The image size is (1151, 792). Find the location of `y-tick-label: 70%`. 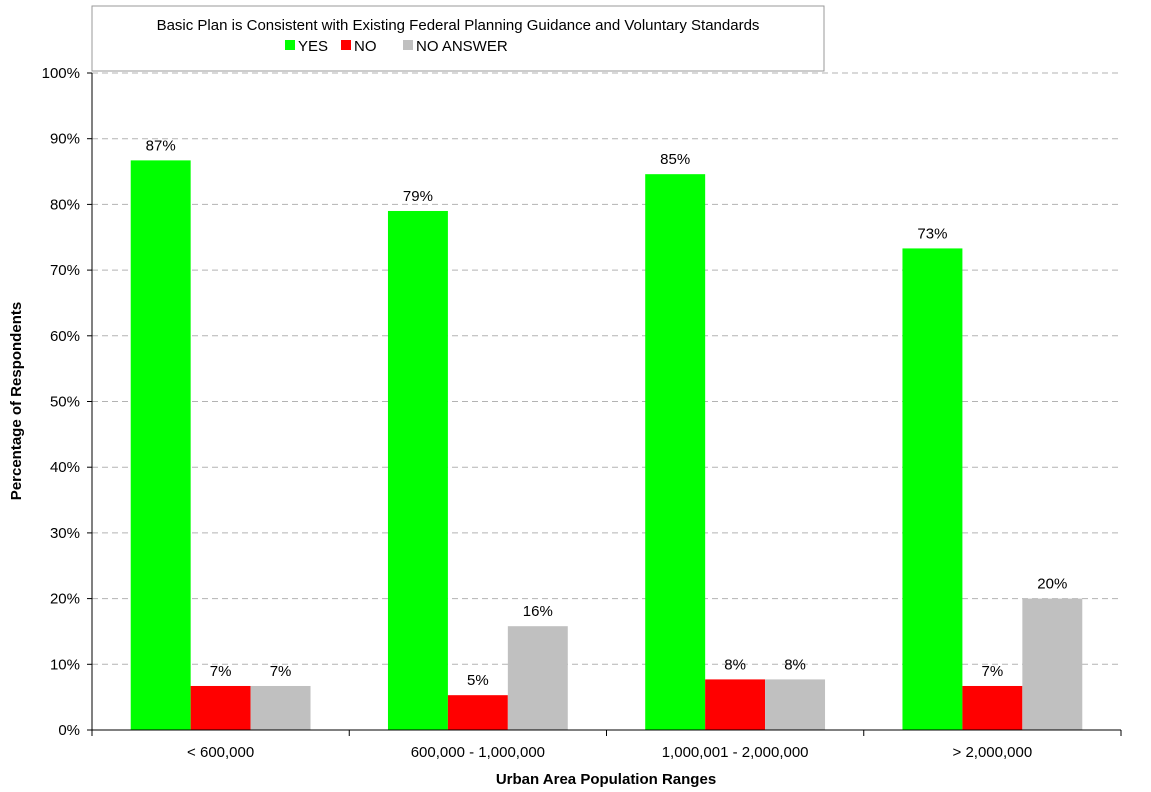

y-tick-label: 70% is located at coordinates (65, 270).